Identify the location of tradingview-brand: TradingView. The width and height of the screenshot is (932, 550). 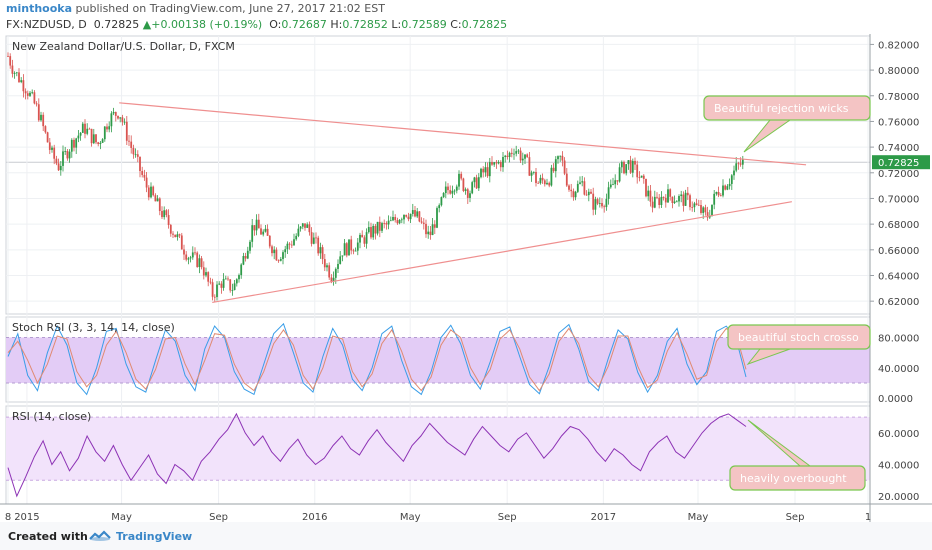
(154, 536).